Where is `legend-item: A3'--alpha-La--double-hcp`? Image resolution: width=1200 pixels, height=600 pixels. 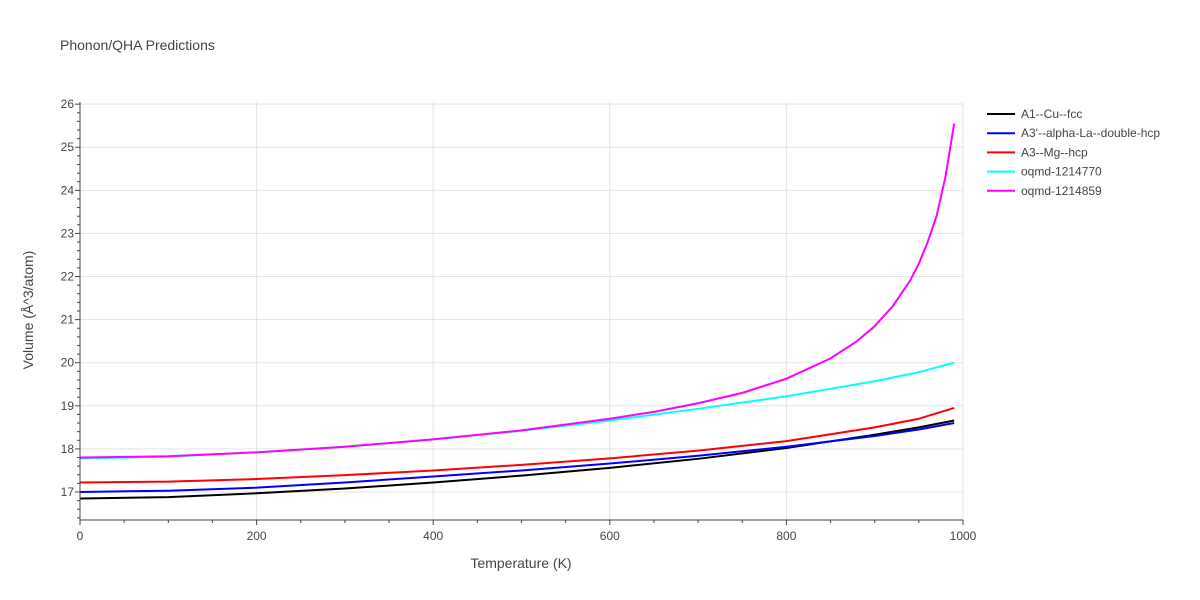
legend-item: A3'--alpha-La--double-hcp is located at coordinates (1073, 133).